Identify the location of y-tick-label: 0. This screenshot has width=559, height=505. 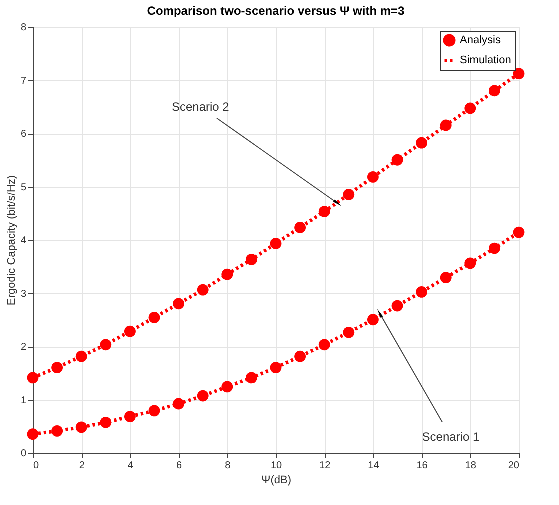
(23, 454).